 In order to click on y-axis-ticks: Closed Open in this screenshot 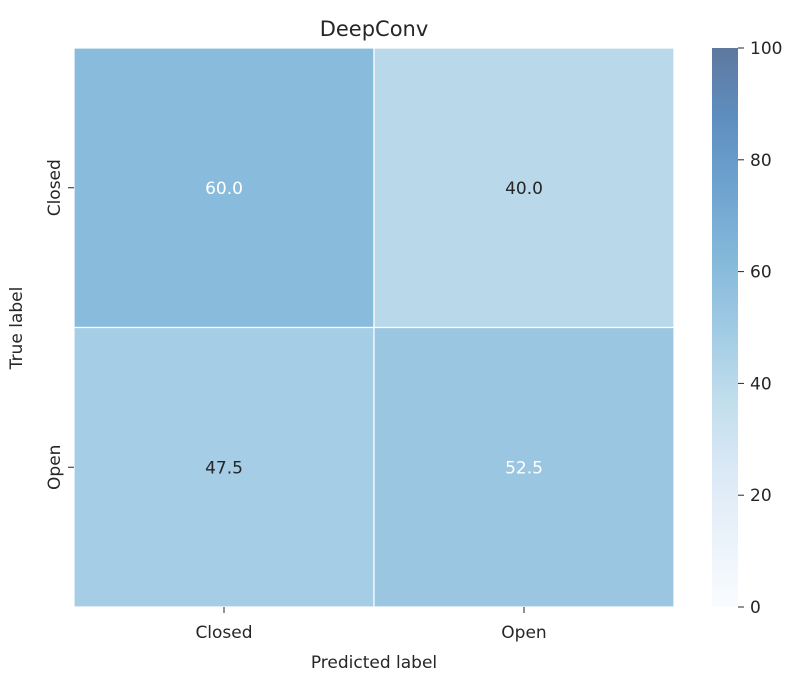, I will do `click(59, 324)`.